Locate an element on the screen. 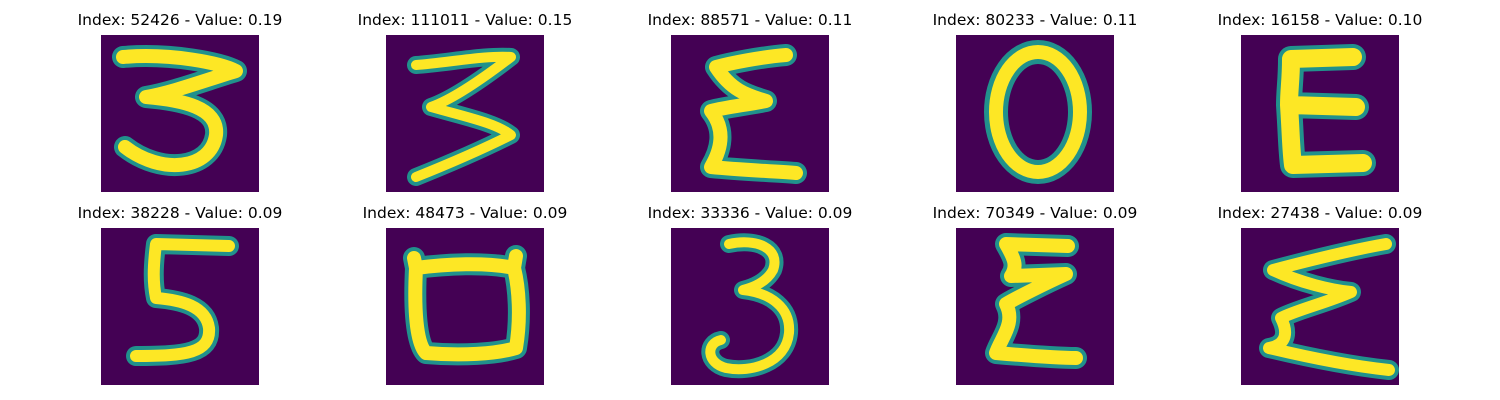 The height and width of the screenshot is (400, 1500). grid-panel-1: Index: 52426 - Value: 0.19 is located at coordinates (180, 101).